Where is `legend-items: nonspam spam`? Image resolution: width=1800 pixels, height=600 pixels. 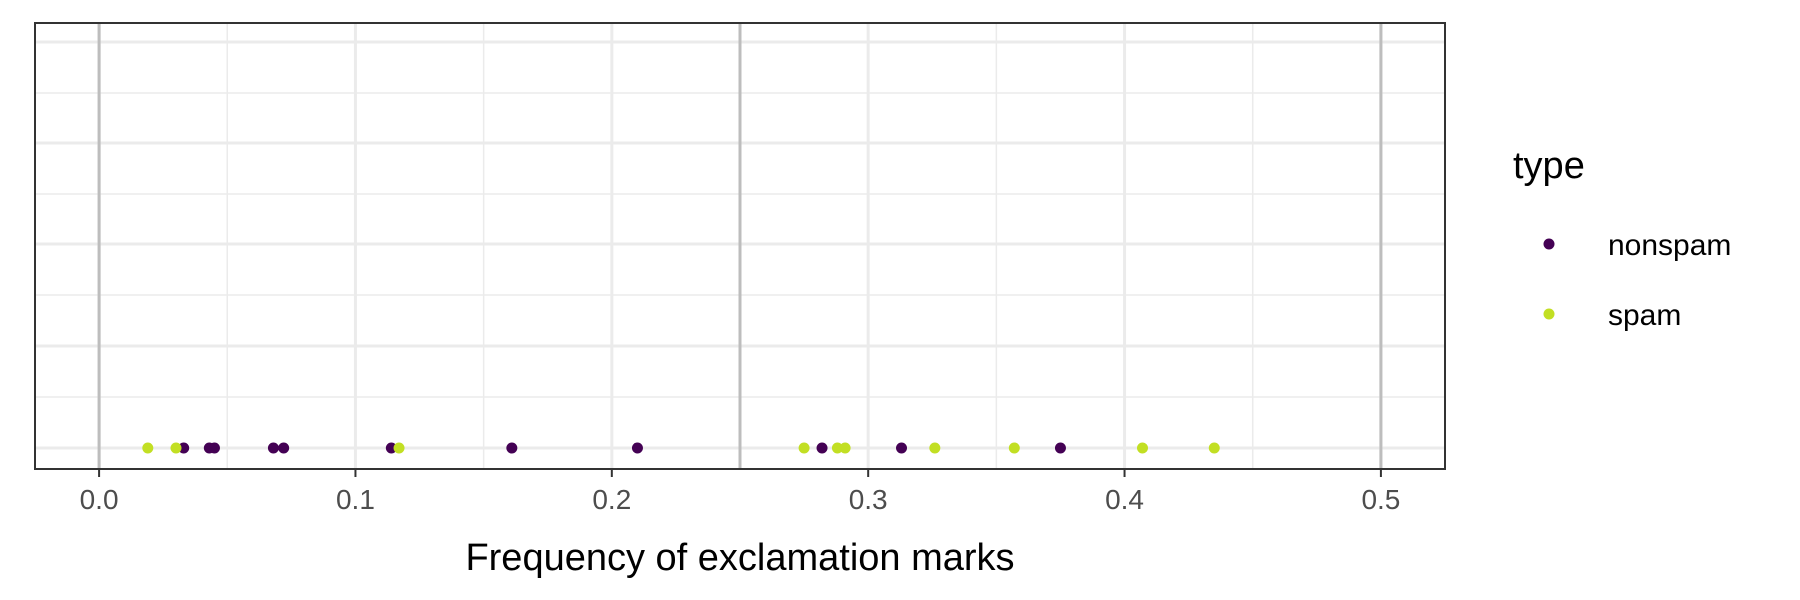
legend-items: nonspam spam is located at coordinates (1637, 280).